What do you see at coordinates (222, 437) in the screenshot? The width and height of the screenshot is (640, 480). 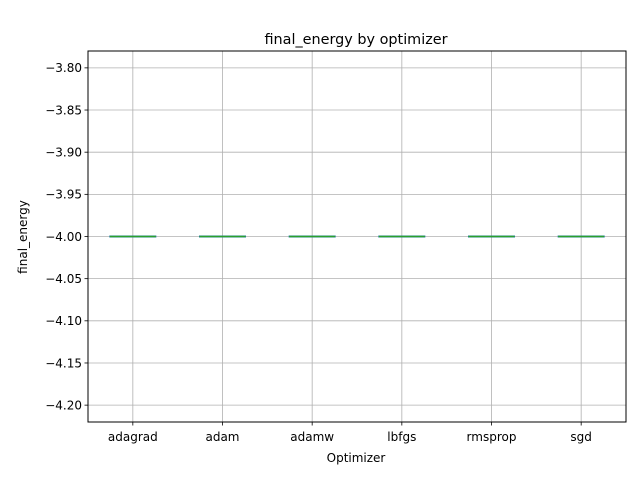 I see `x-tick-label: adam` at bounding box center [222, 437].